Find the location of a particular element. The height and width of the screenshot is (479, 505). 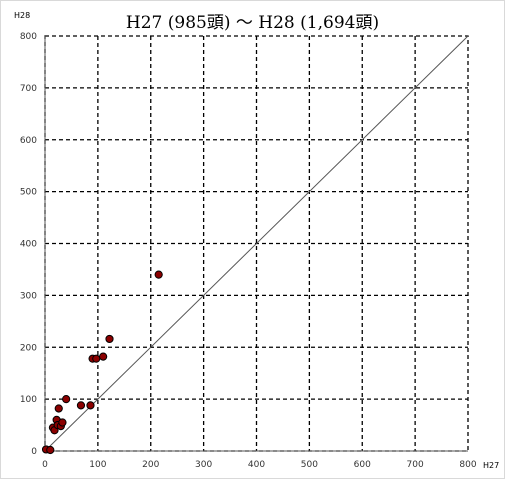

x-tick-label: 200 is located at coordinates (150, 465).